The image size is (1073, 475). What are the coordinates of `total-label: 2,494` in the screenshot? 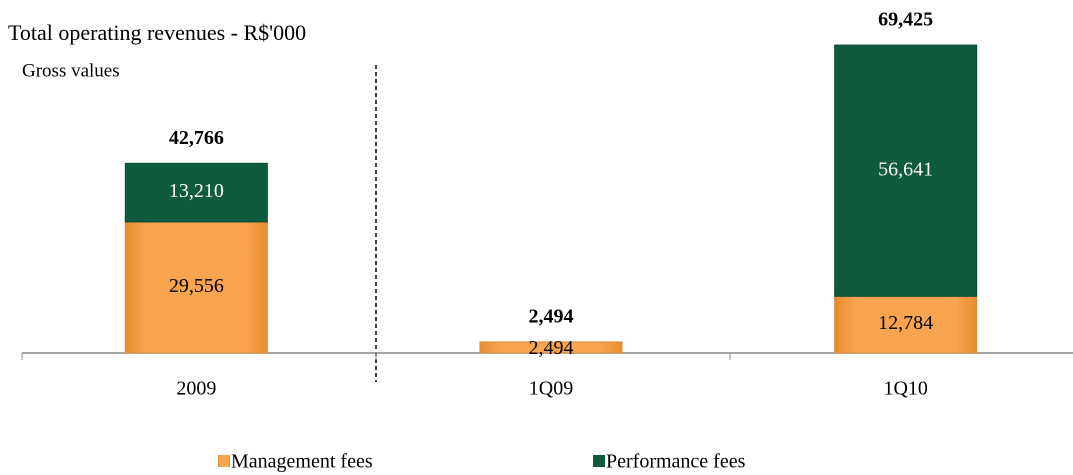 It's located at (551, 317).